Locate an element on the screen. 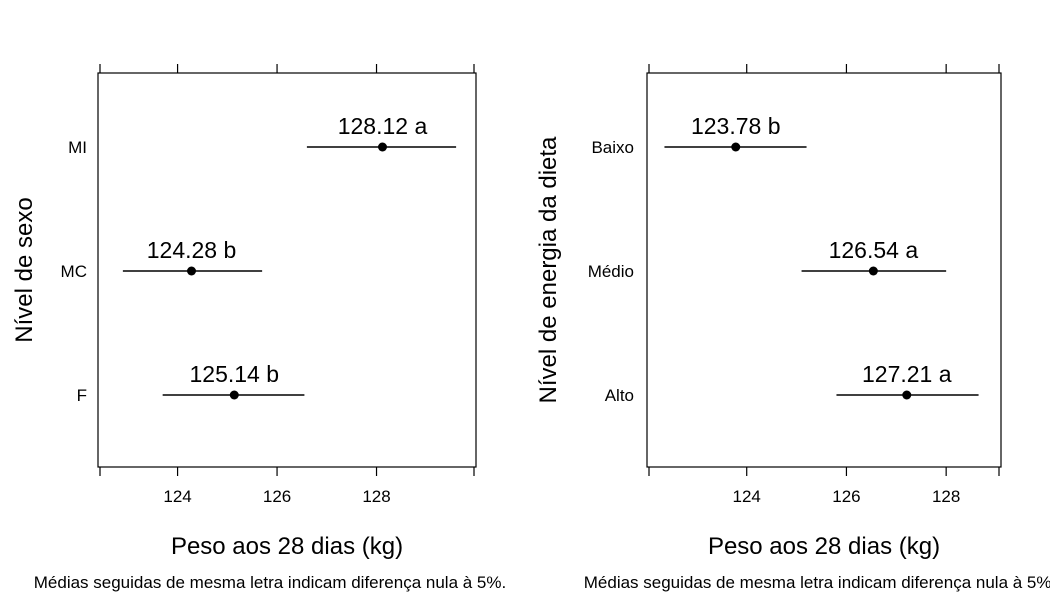  y-category-label: Baixo is located at coordinates (612, 147).